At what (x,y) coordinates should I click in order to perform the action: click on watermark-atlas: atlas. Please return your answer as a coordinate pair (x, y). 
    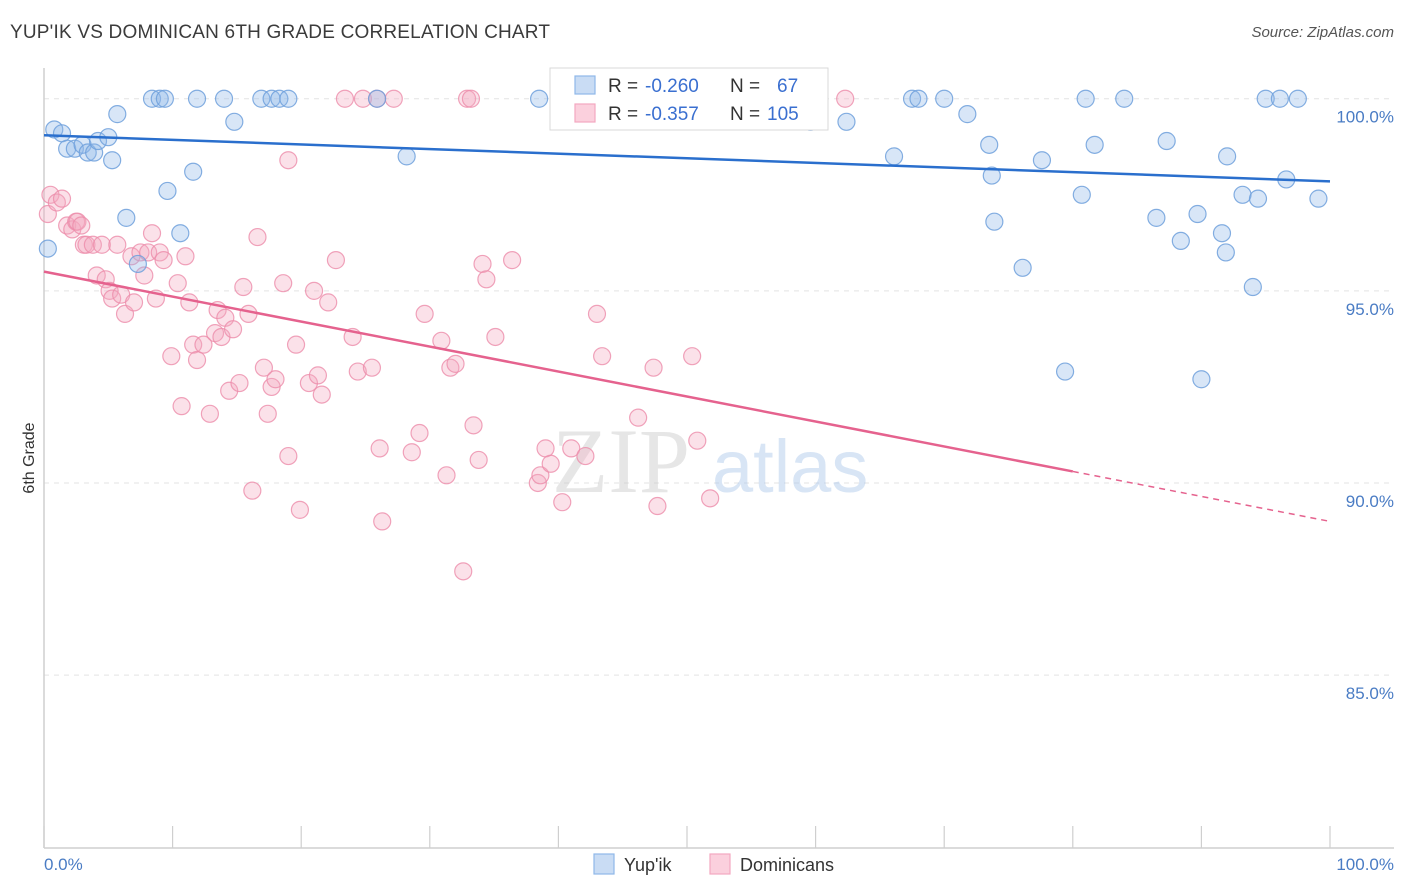
    Looking at the image, I should click on (790, 466).